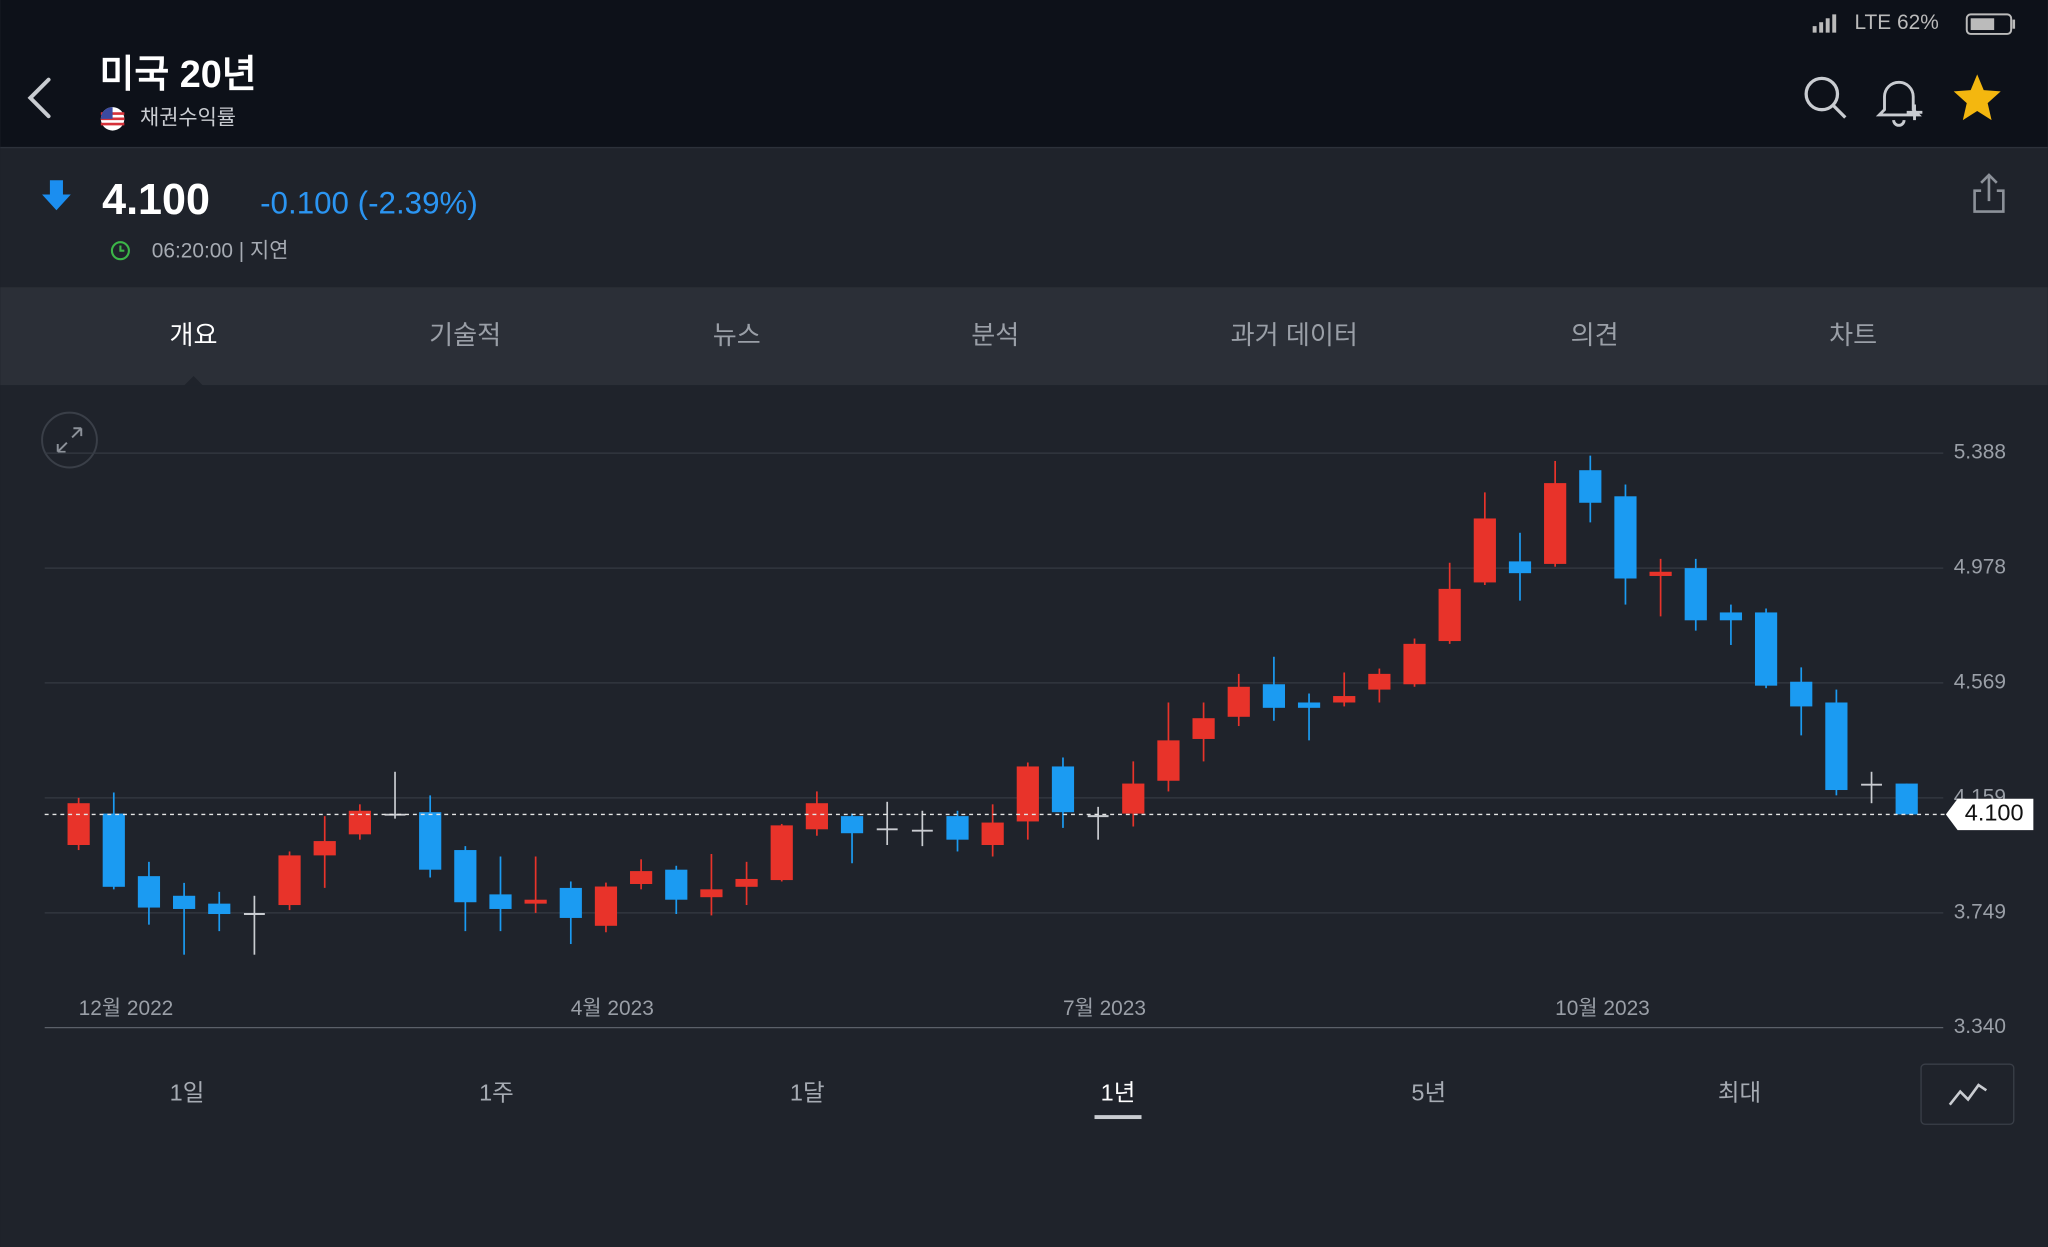  I want to click on range-button: 1달, so click(807, 1092).